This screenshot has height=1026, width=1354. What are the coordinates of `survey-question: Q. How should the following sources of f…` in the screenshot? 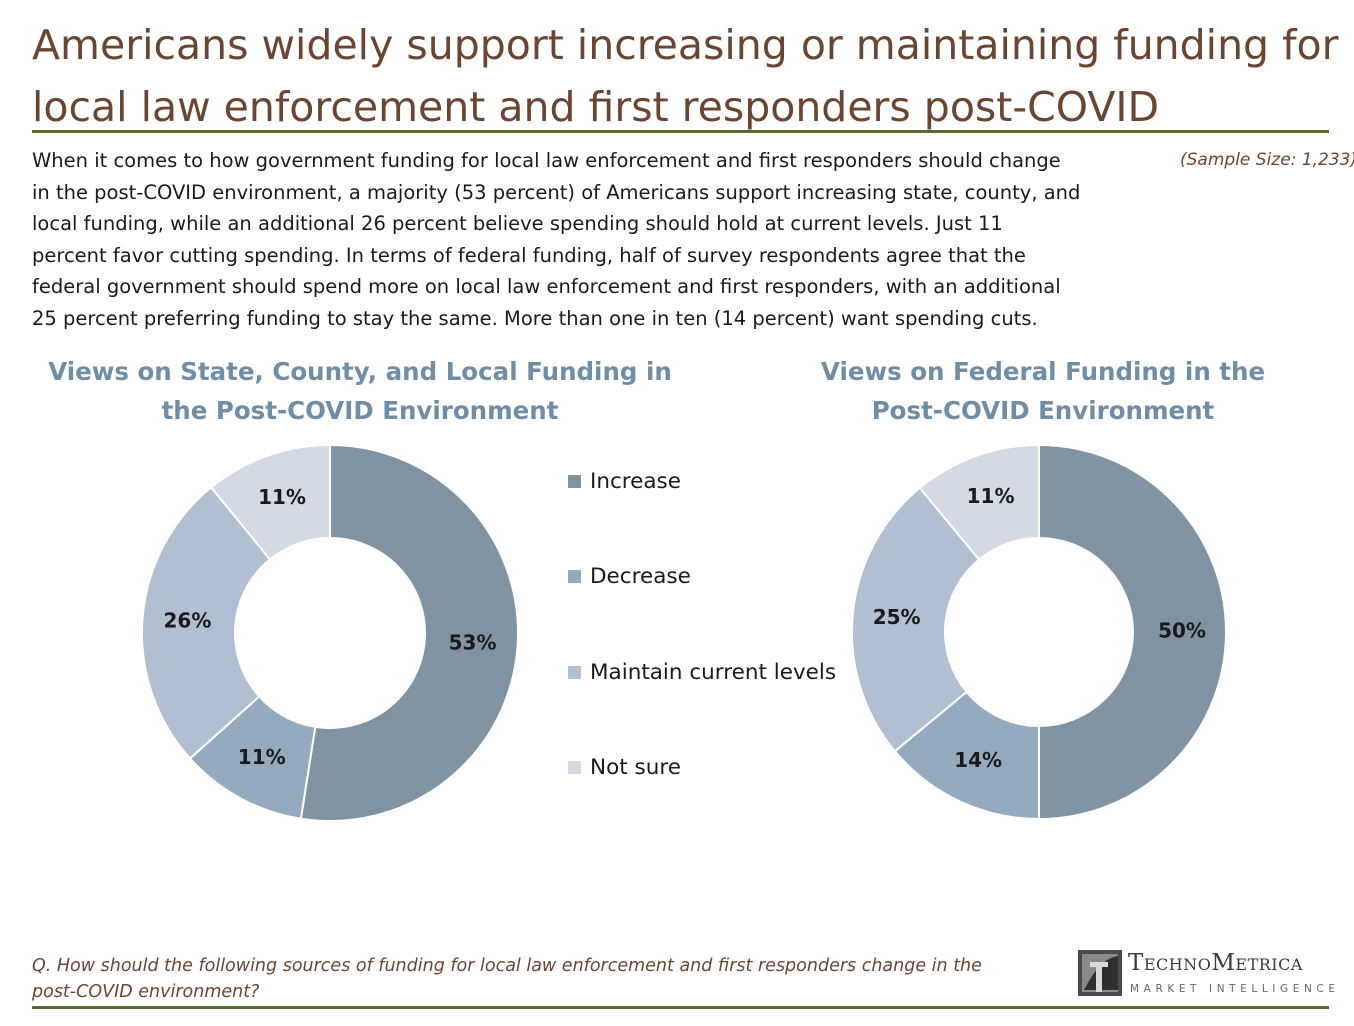 It's located at (537, 979).